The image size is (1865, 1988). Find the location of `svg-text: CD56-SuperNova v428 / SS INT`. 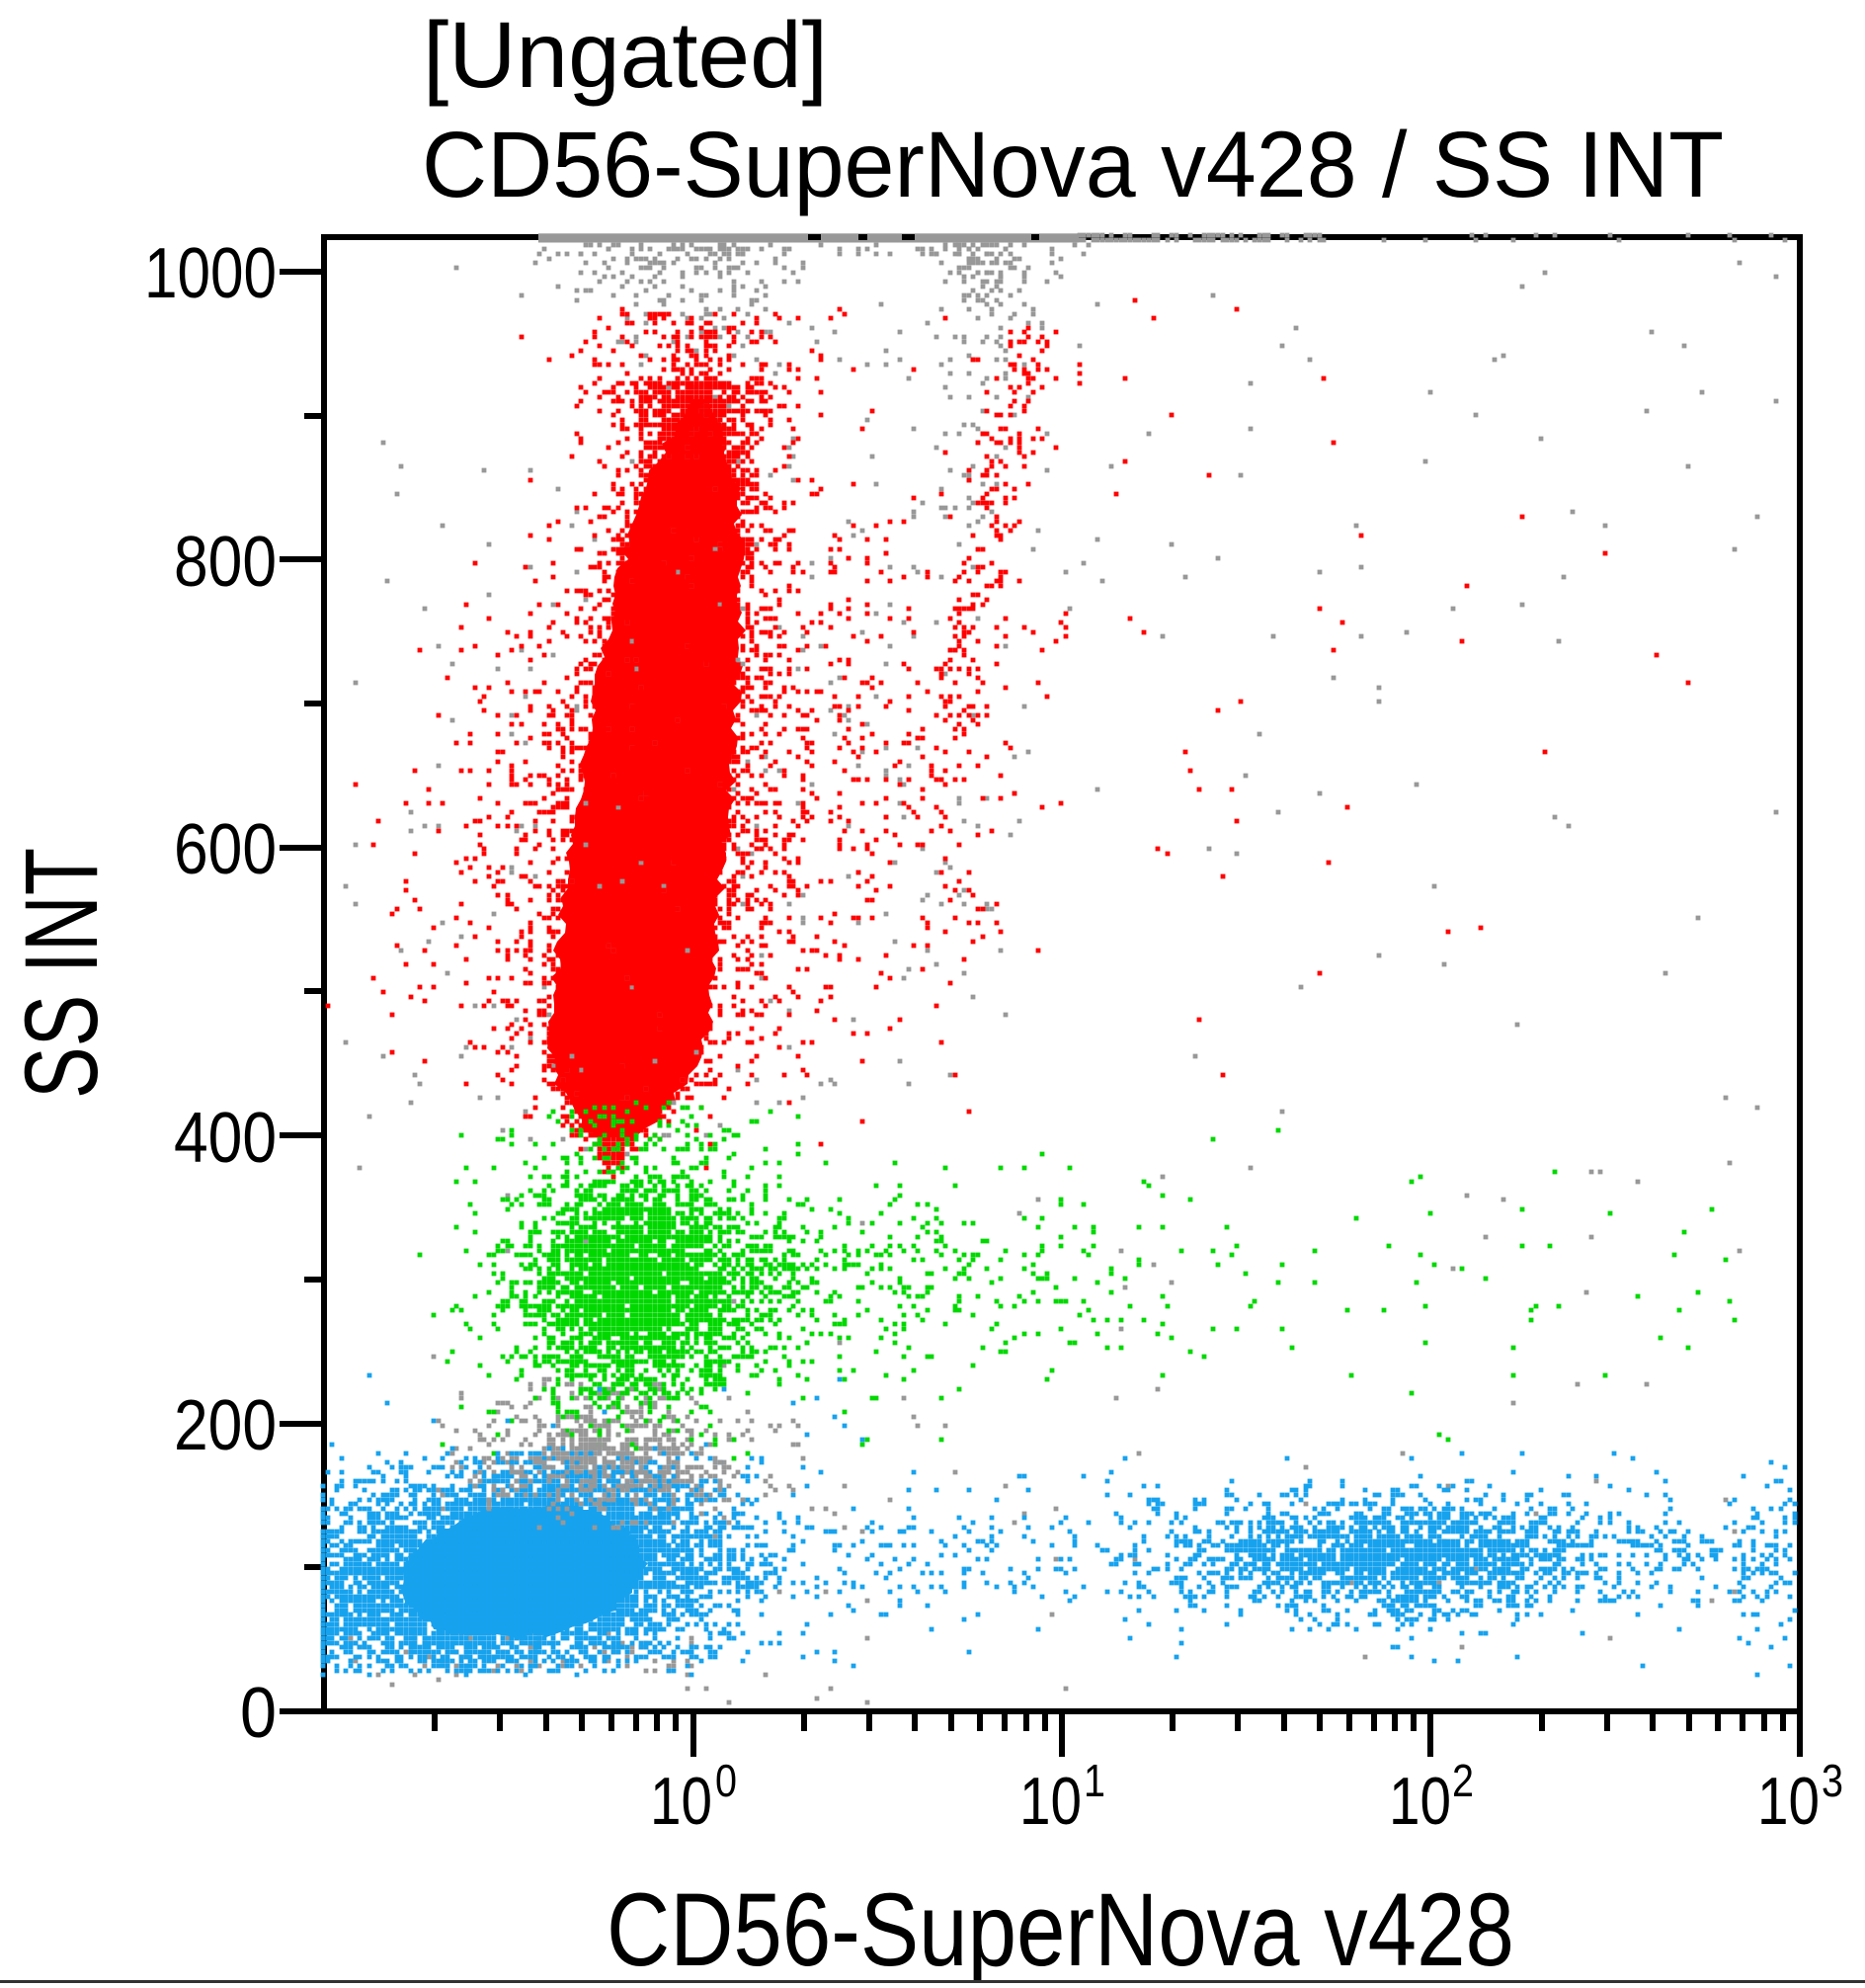

svg-text: CD56-SuperNova v428 / SS INT is located at coordinates (1073, 165).